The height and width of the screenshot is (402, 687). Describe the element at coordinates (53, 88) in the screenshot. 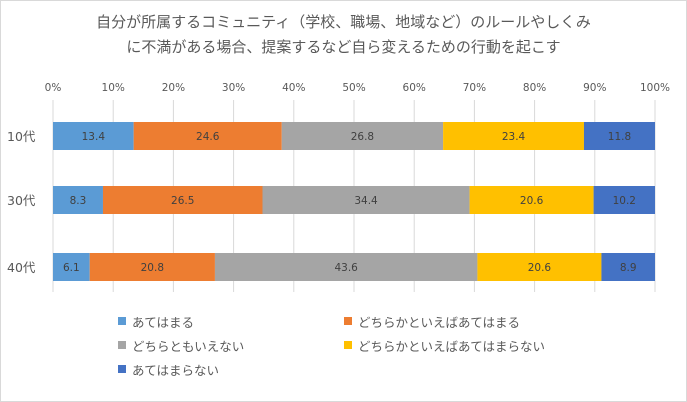

I see `x-tick-label: 0%` at that location.